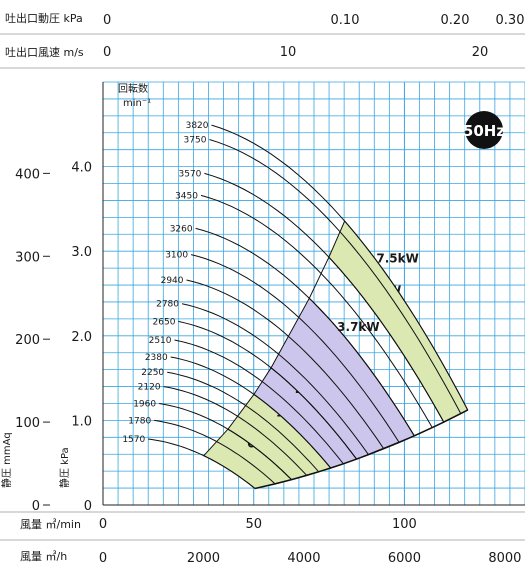 Image resolution: width=525 pixels, height=567 pixels. What do you see at coordinates (510, 20) in the screenshot?
I see `dynamic-pressure-tick: 0.30` at bounding box center [510, 20].